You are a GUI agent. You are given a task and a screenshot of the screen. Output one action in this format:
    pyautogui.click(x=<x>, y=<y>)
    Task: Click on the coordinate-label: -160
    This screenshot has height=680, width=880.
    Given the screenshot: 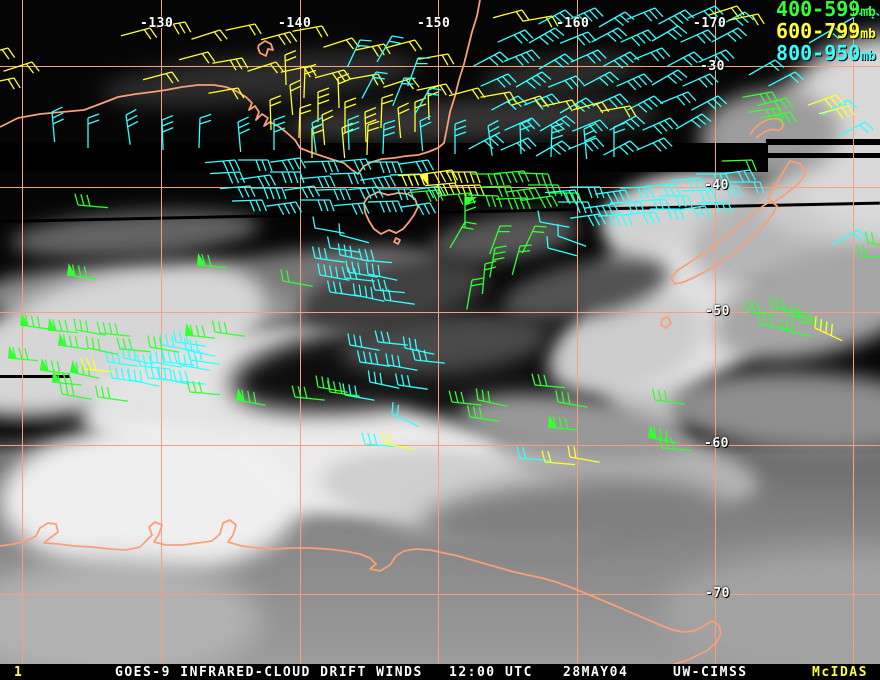 What is the action you would take?
    pyautogui.click(x=573, y=23)
    